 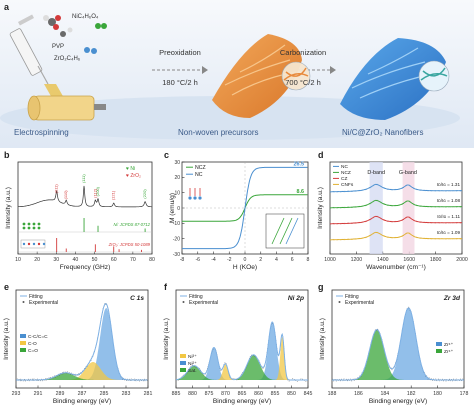 I want to click on inset-line, so click(x=286, y=231).